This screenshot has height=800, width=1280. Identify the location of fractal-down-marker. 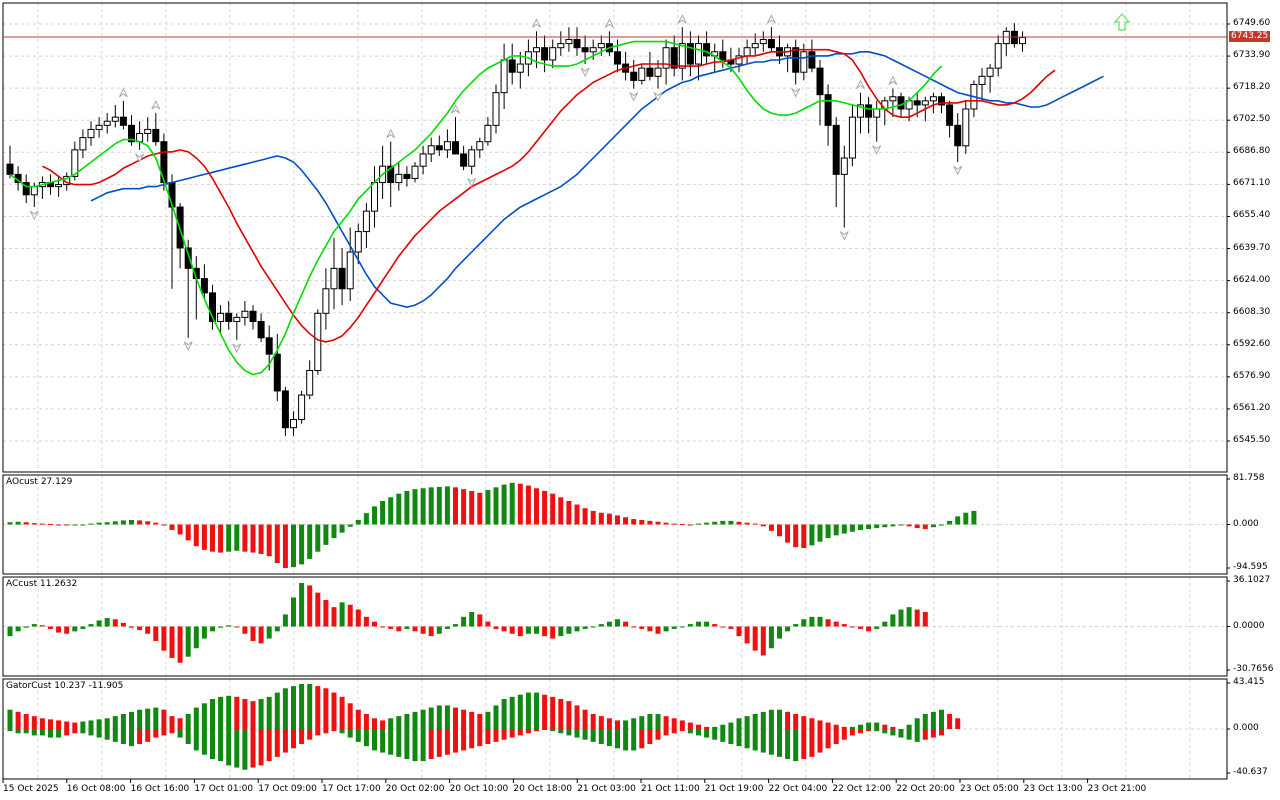
(634, 97).